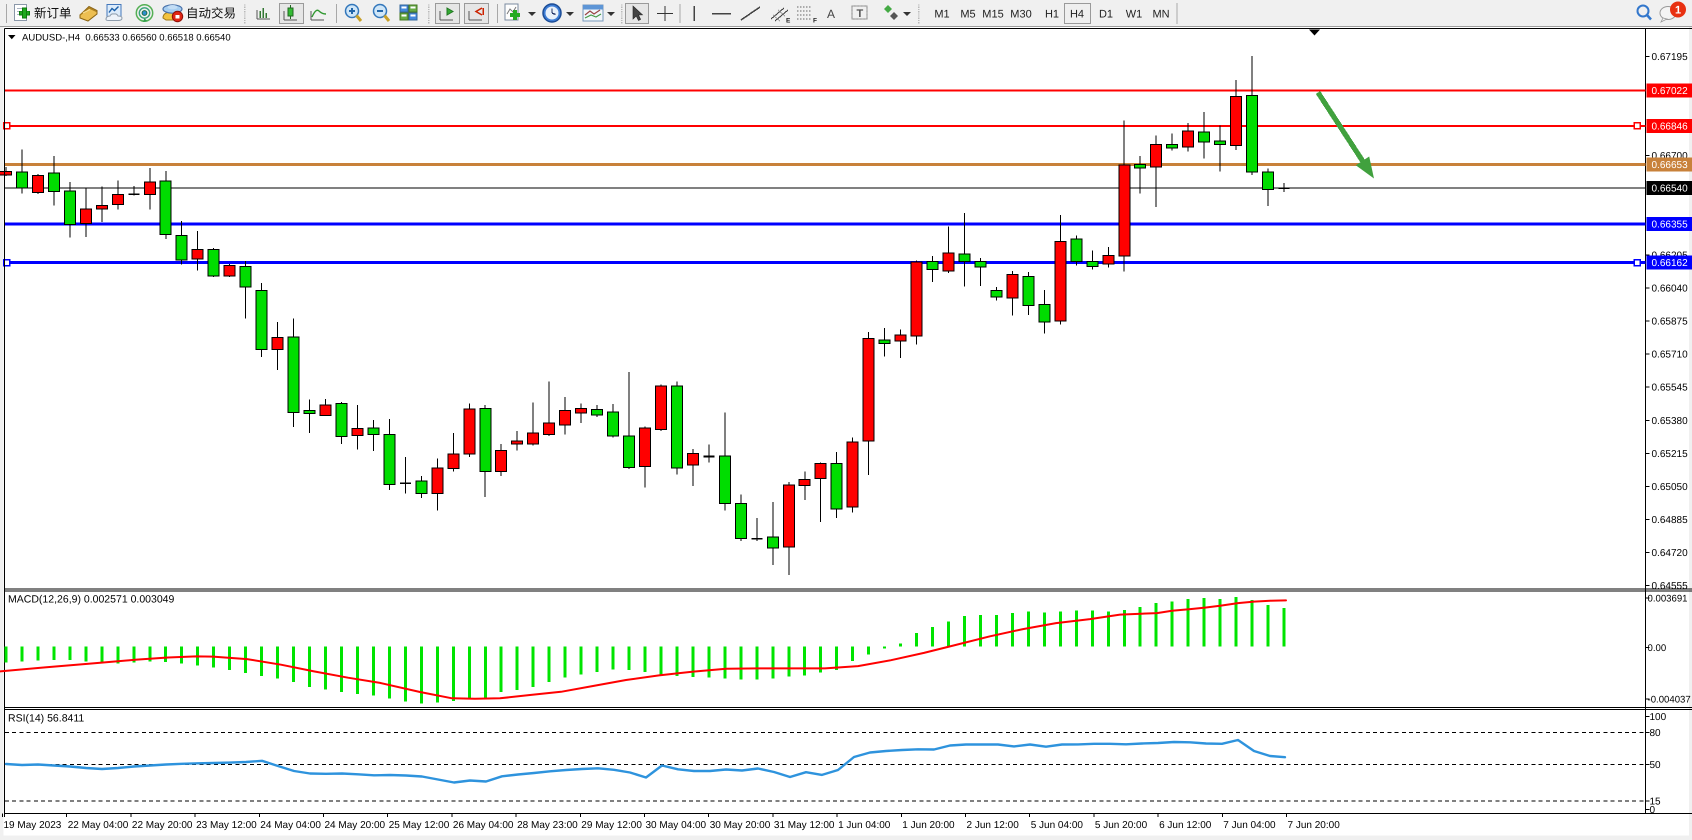  What do you see at coordinates (1670, 126) in the screenshot?
I see `svg-text: 0.66846` at bounding box center [1670, 126].